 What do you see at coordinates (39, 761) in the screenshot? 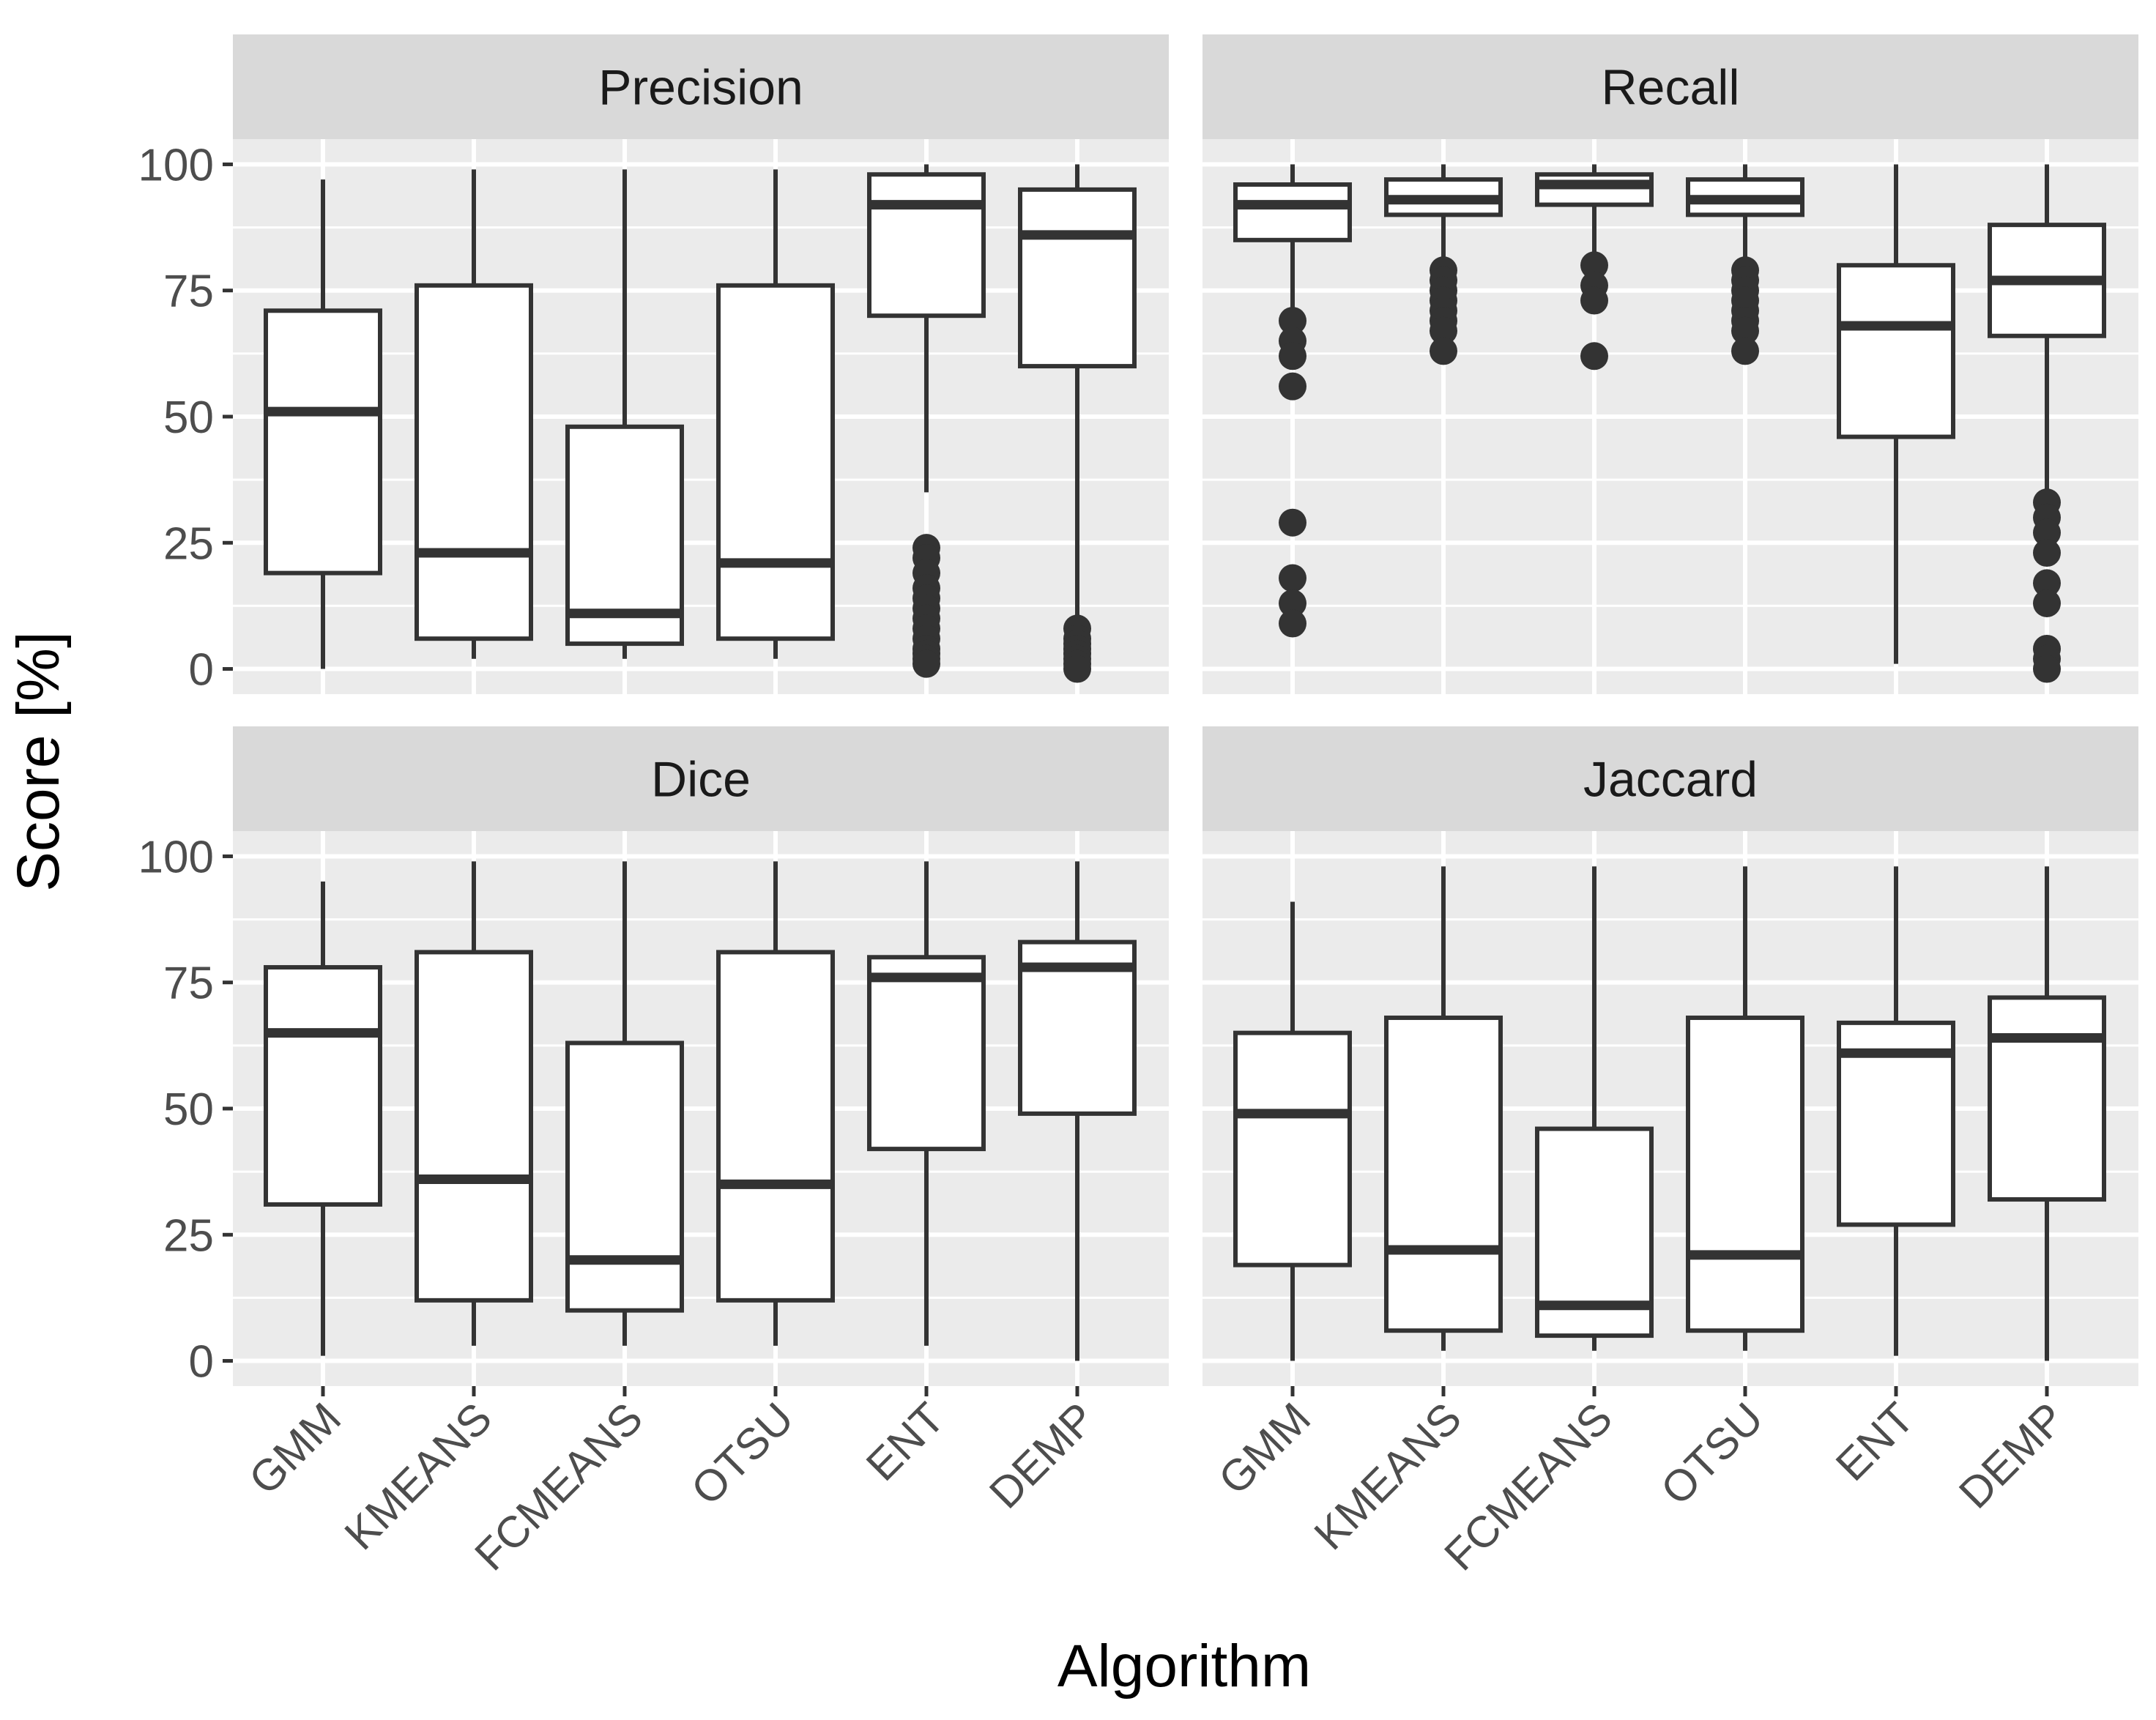
I see `y-axis-title: Score [%]` at bounding box center [39, 761].